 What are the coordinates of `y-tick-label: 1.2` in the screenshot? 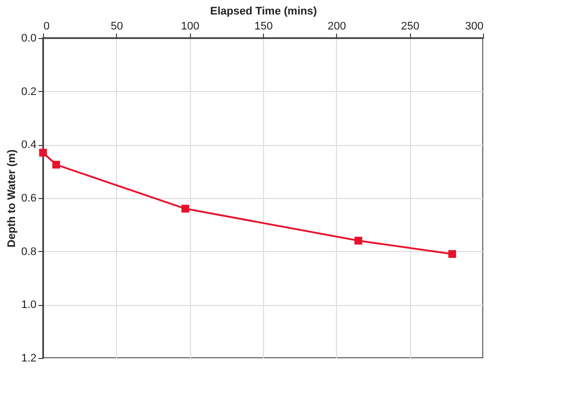 It's located at (28, 358).